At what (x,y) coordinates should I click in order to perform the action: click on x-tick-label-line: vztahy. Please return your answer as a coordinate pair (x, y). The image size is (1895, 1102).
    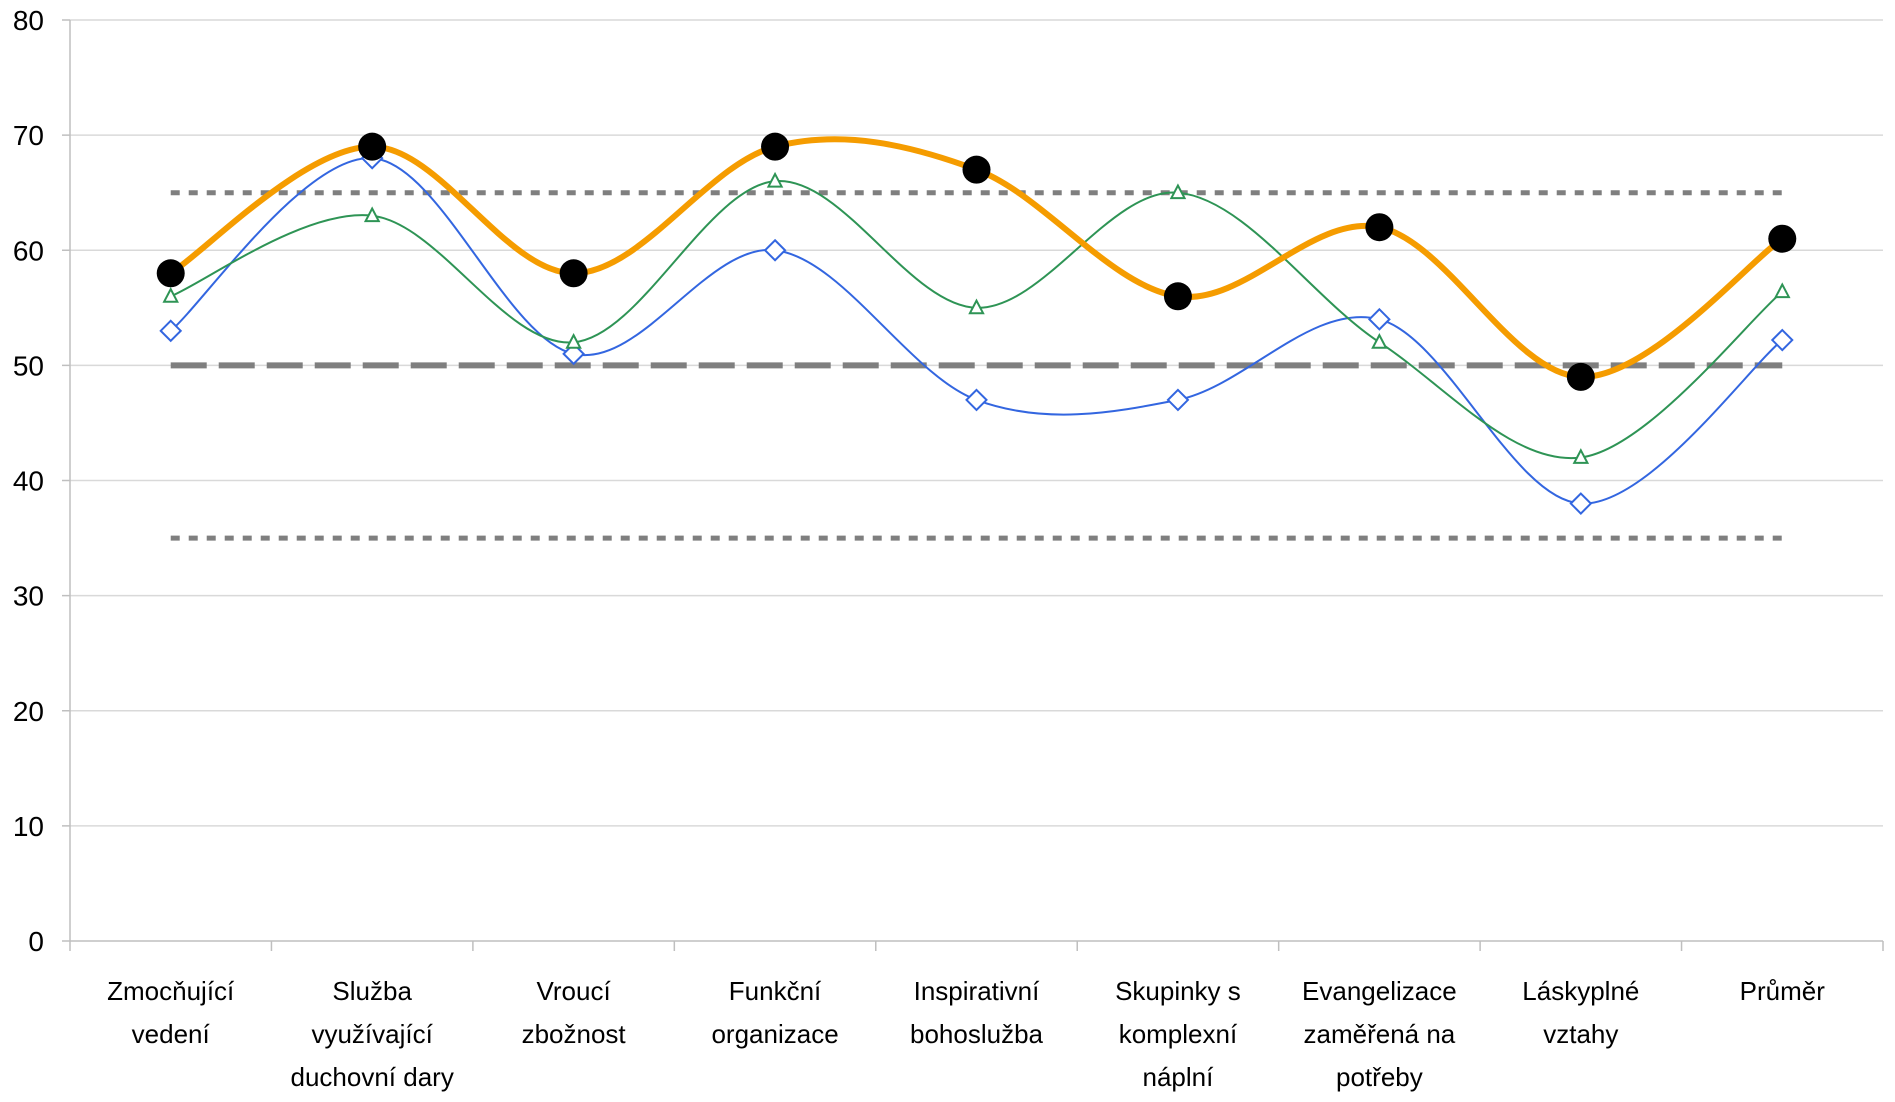
    Looking at the image, I should click on (1580, 1034).